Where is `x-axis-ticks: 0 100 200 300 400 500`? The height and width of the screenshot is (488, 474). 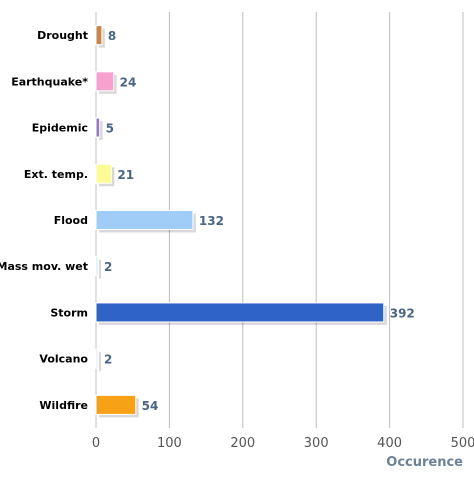 x-axis-ticks: 0 100 200 300 400 500 is located at coordinates (283, 443).